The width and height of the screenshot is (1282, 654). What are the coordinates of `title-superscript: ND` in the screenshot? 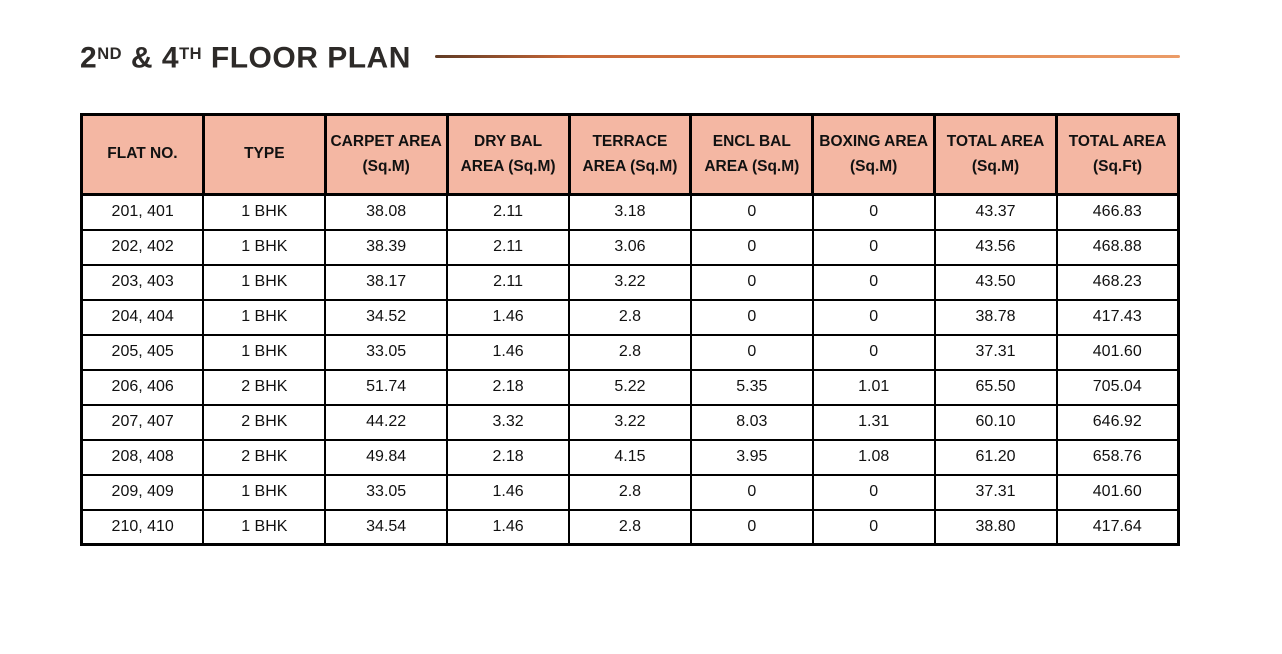 It's located at (110, 53).